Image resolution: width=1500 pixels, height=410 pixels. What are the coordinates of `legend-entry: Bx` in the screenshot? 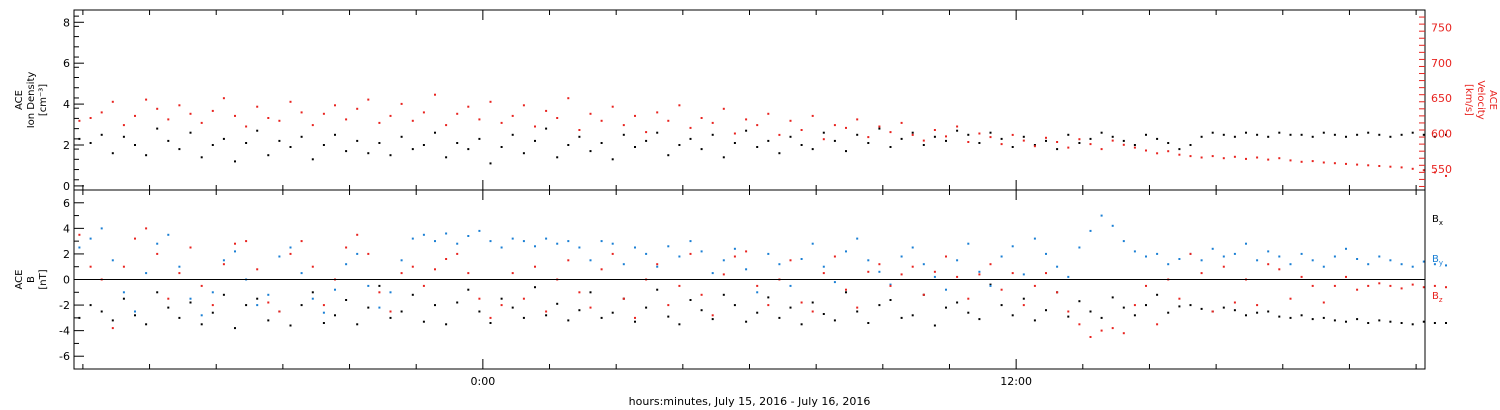 It's located at (1437, 220).